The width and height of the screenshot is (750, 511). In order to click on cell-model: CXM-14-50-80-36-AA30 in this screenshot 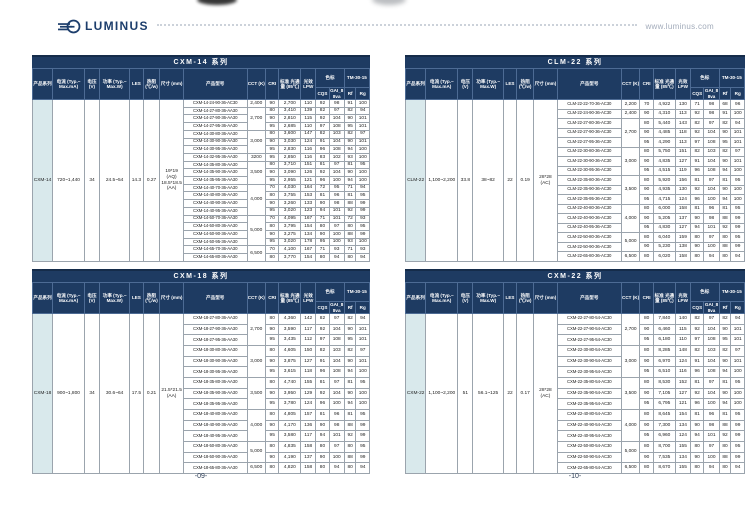, I will do `click(215, 226)`.